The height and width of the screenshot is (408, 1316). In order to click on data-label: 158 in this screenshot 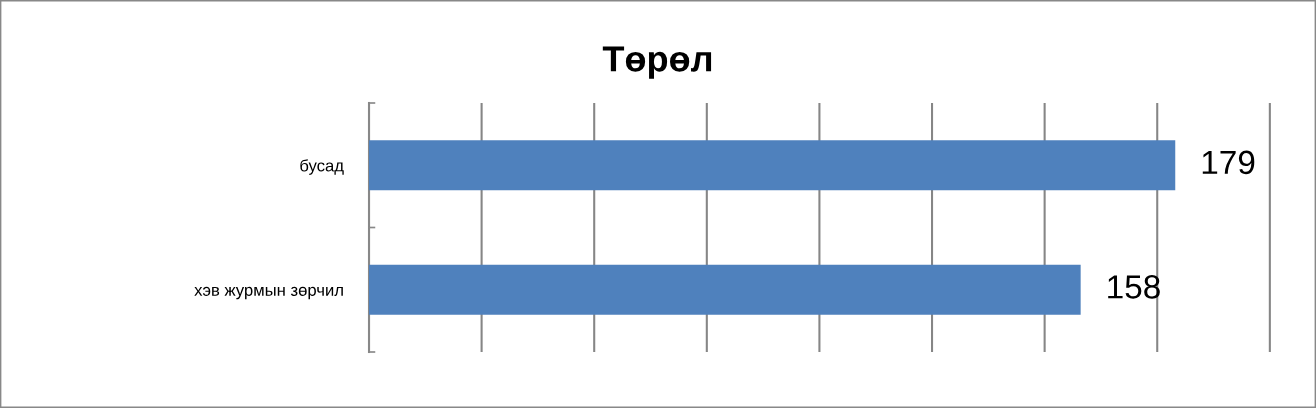, I will do `click(1134, 287)`.